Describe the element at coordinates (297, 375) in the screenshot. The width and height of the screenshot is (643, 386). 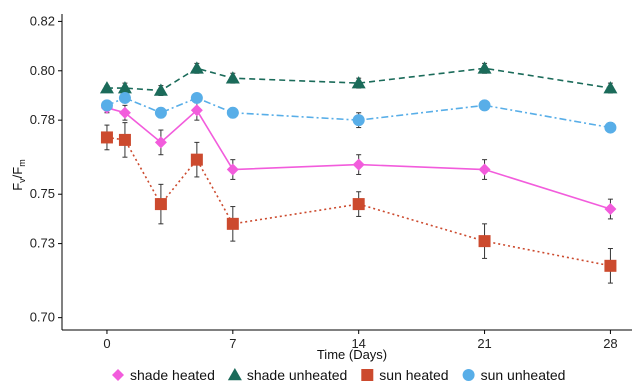
I see `legend-label-shade-unheated: shade unheated` at that location.